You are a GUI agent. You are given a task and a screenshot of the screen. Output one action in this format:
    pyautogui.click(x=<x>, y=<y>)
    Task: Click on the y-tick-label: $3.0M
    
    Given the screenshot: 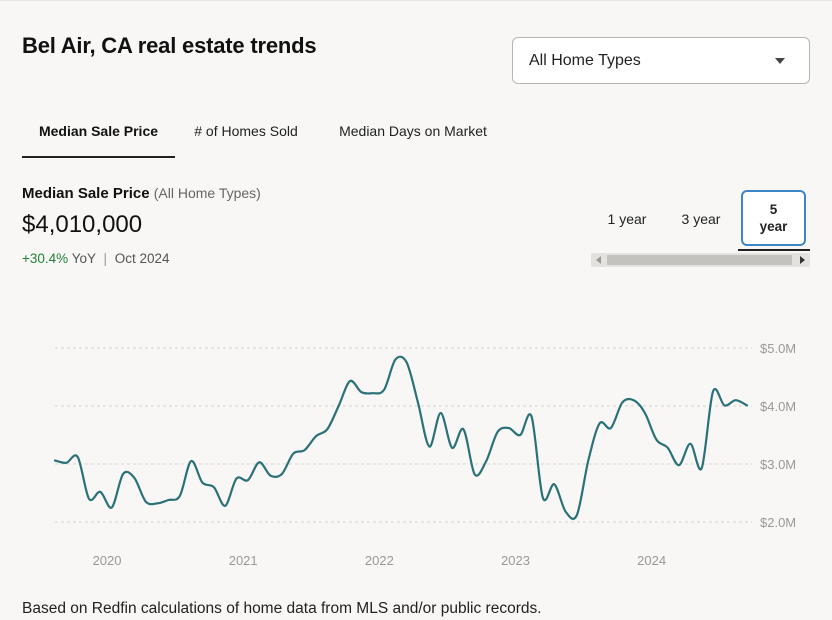 What is the action you would take?
    pyautogui.click(x=778, y=464)
    